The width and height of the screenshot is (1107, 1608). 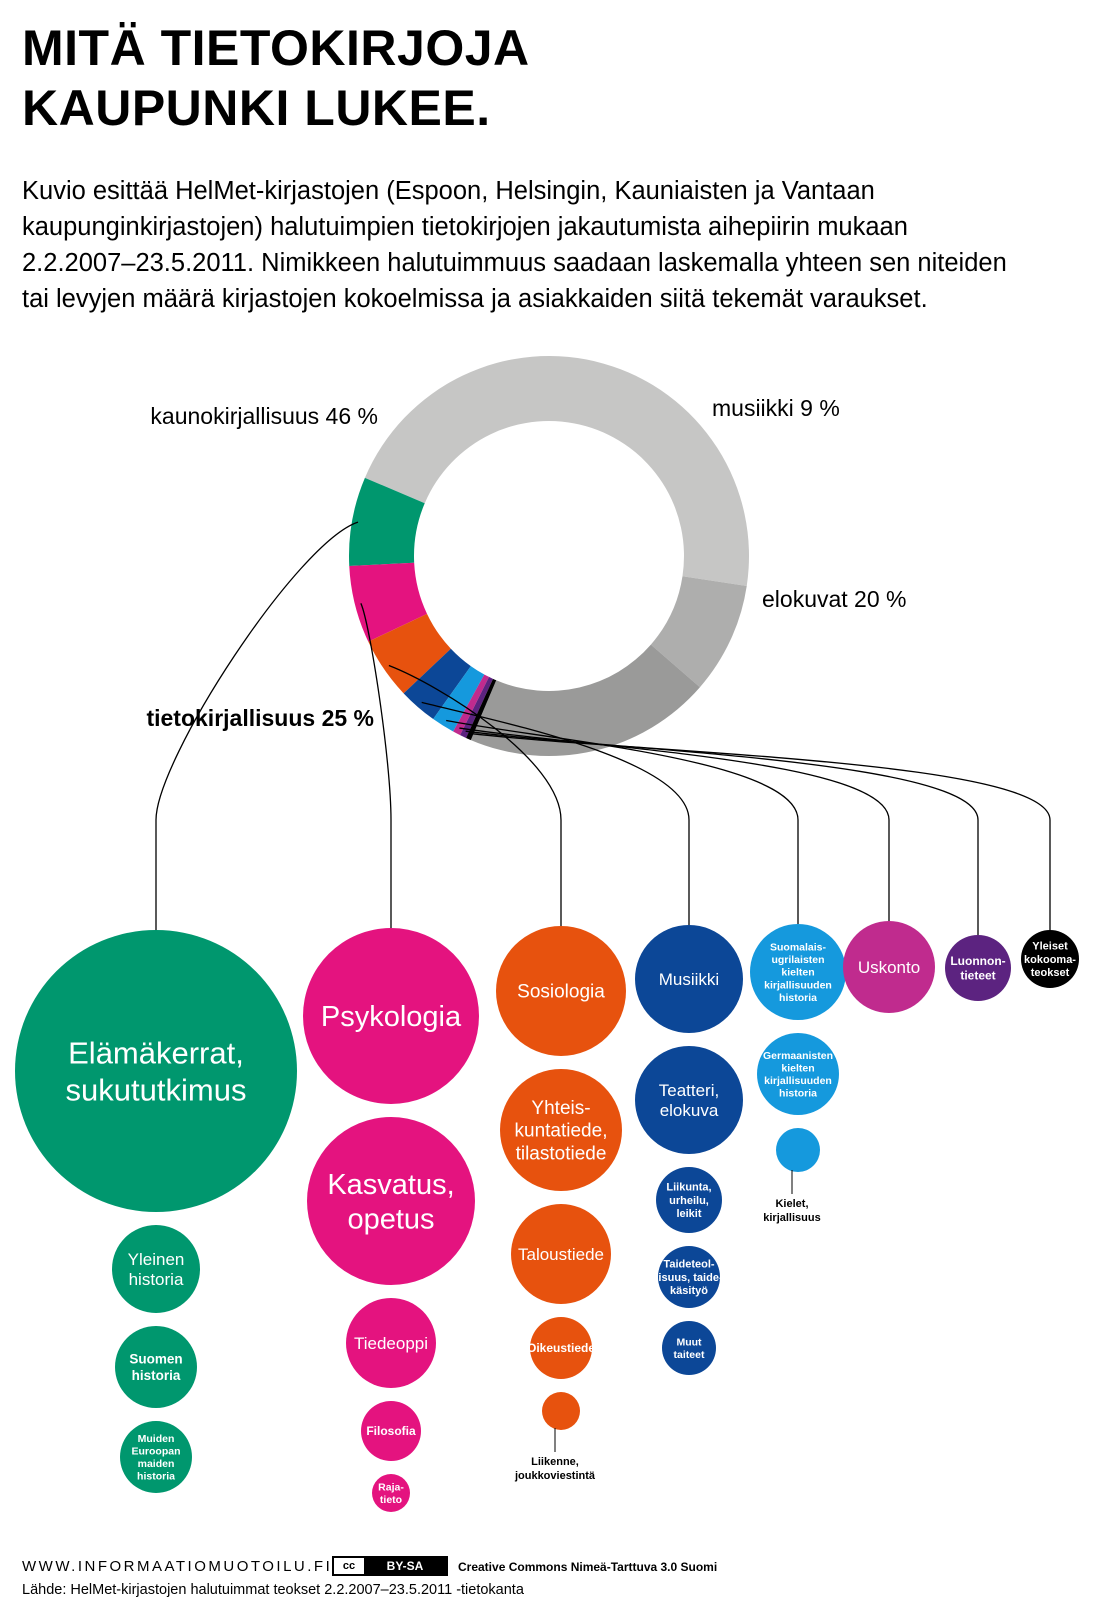 I want to click on bubble-muut-taiteet, so click(x=689, y=1348).